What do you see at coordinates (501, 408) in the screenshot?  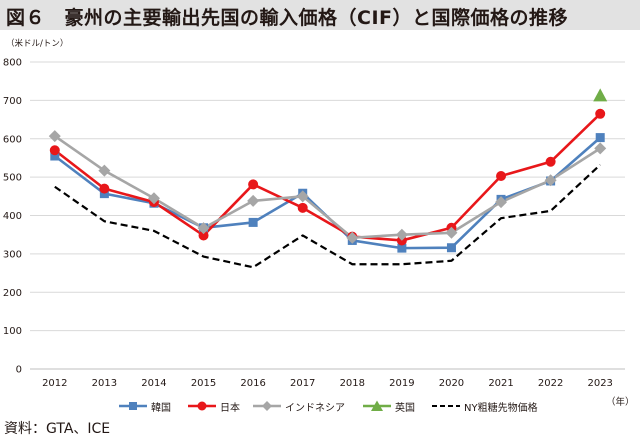 I see `legend-label-ny: NY粗糖先物価格` at bounding box center [501, 408].